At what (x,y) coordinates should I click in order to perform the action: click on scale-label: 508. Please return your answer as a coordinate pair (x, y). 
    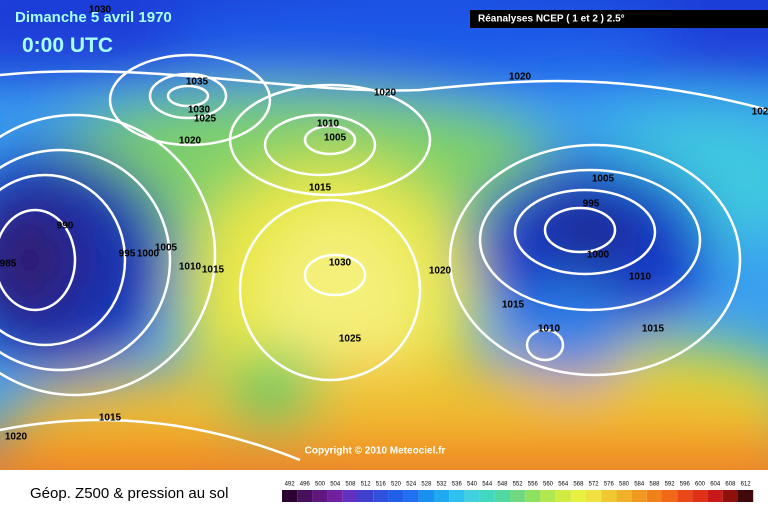
    Looking at the image, I should click on (350, 485).